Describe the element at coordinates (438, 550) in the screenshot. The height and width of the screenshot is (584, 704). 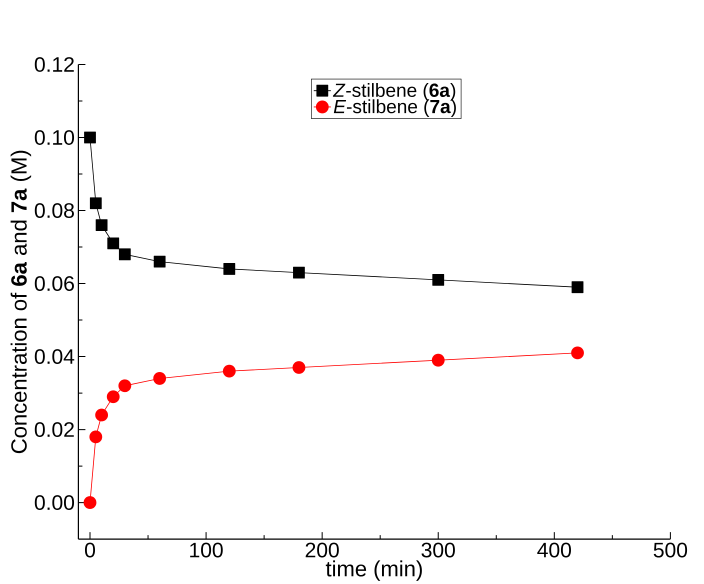
I see `x-tick-label: 300` at that location.